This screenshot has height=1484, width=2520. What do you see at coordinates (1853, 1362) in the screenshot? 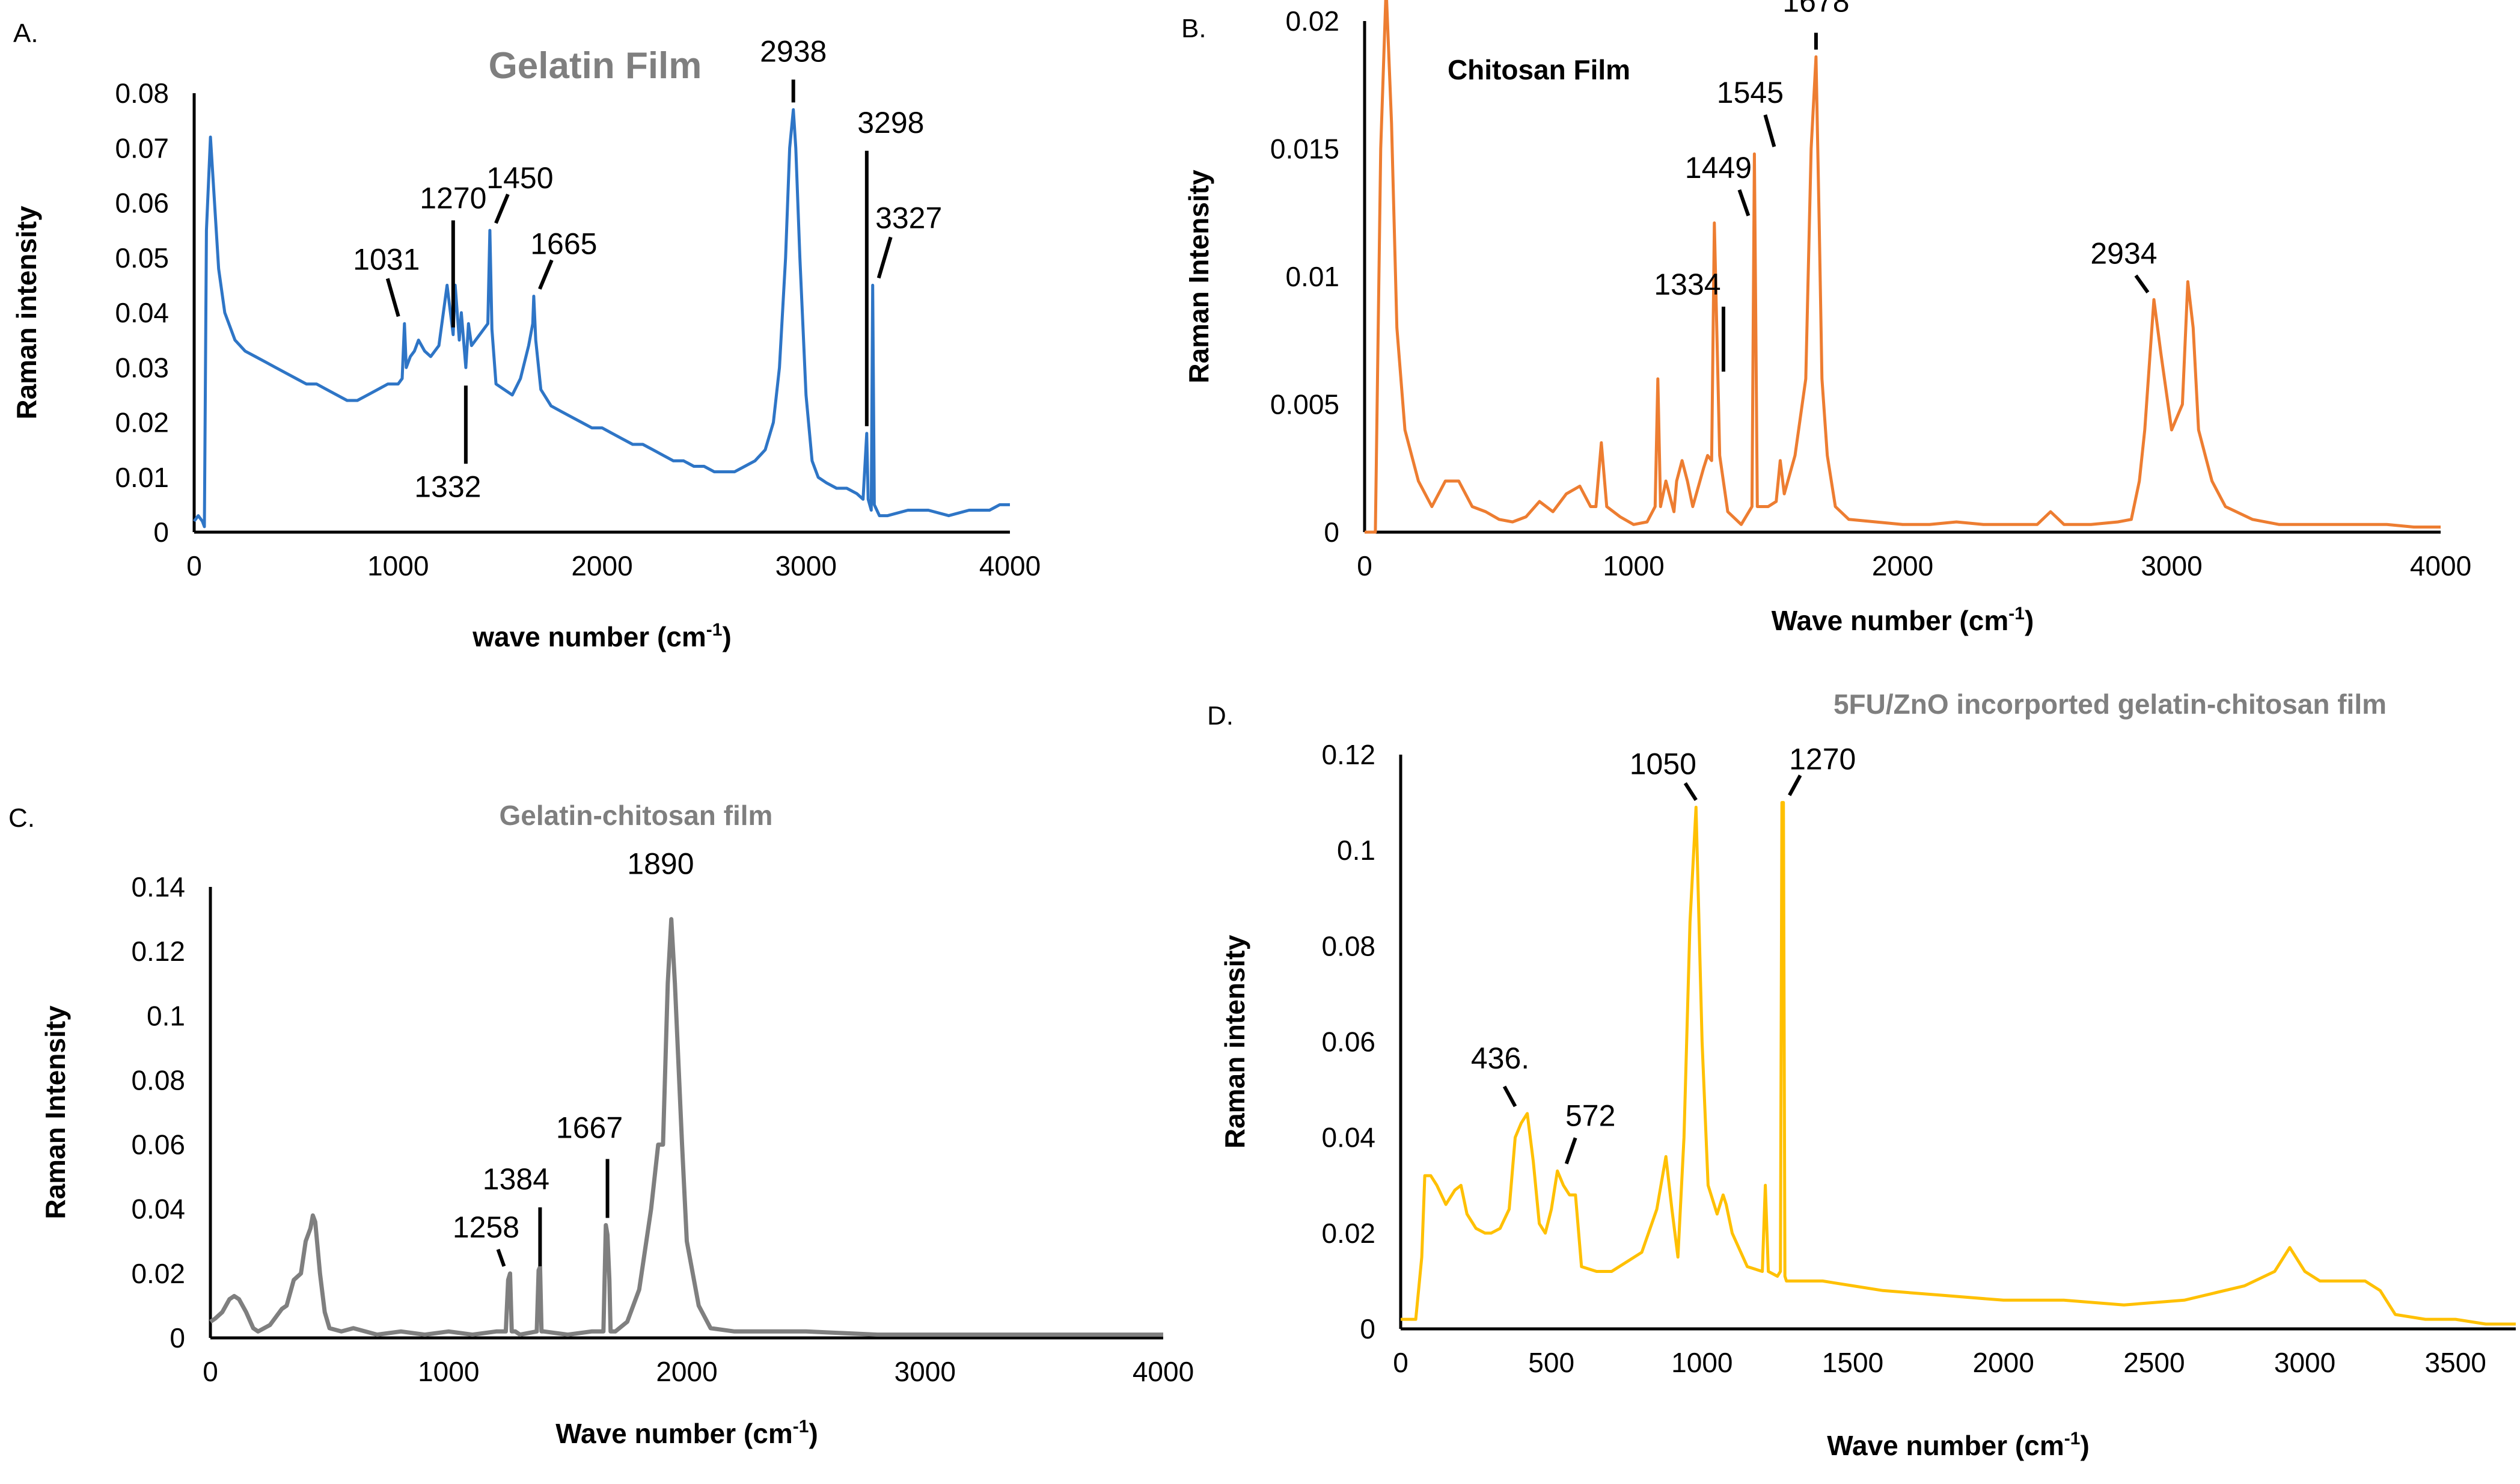
I see `x-tick-label-d: 1500` at bounding box center [1853, 1362].